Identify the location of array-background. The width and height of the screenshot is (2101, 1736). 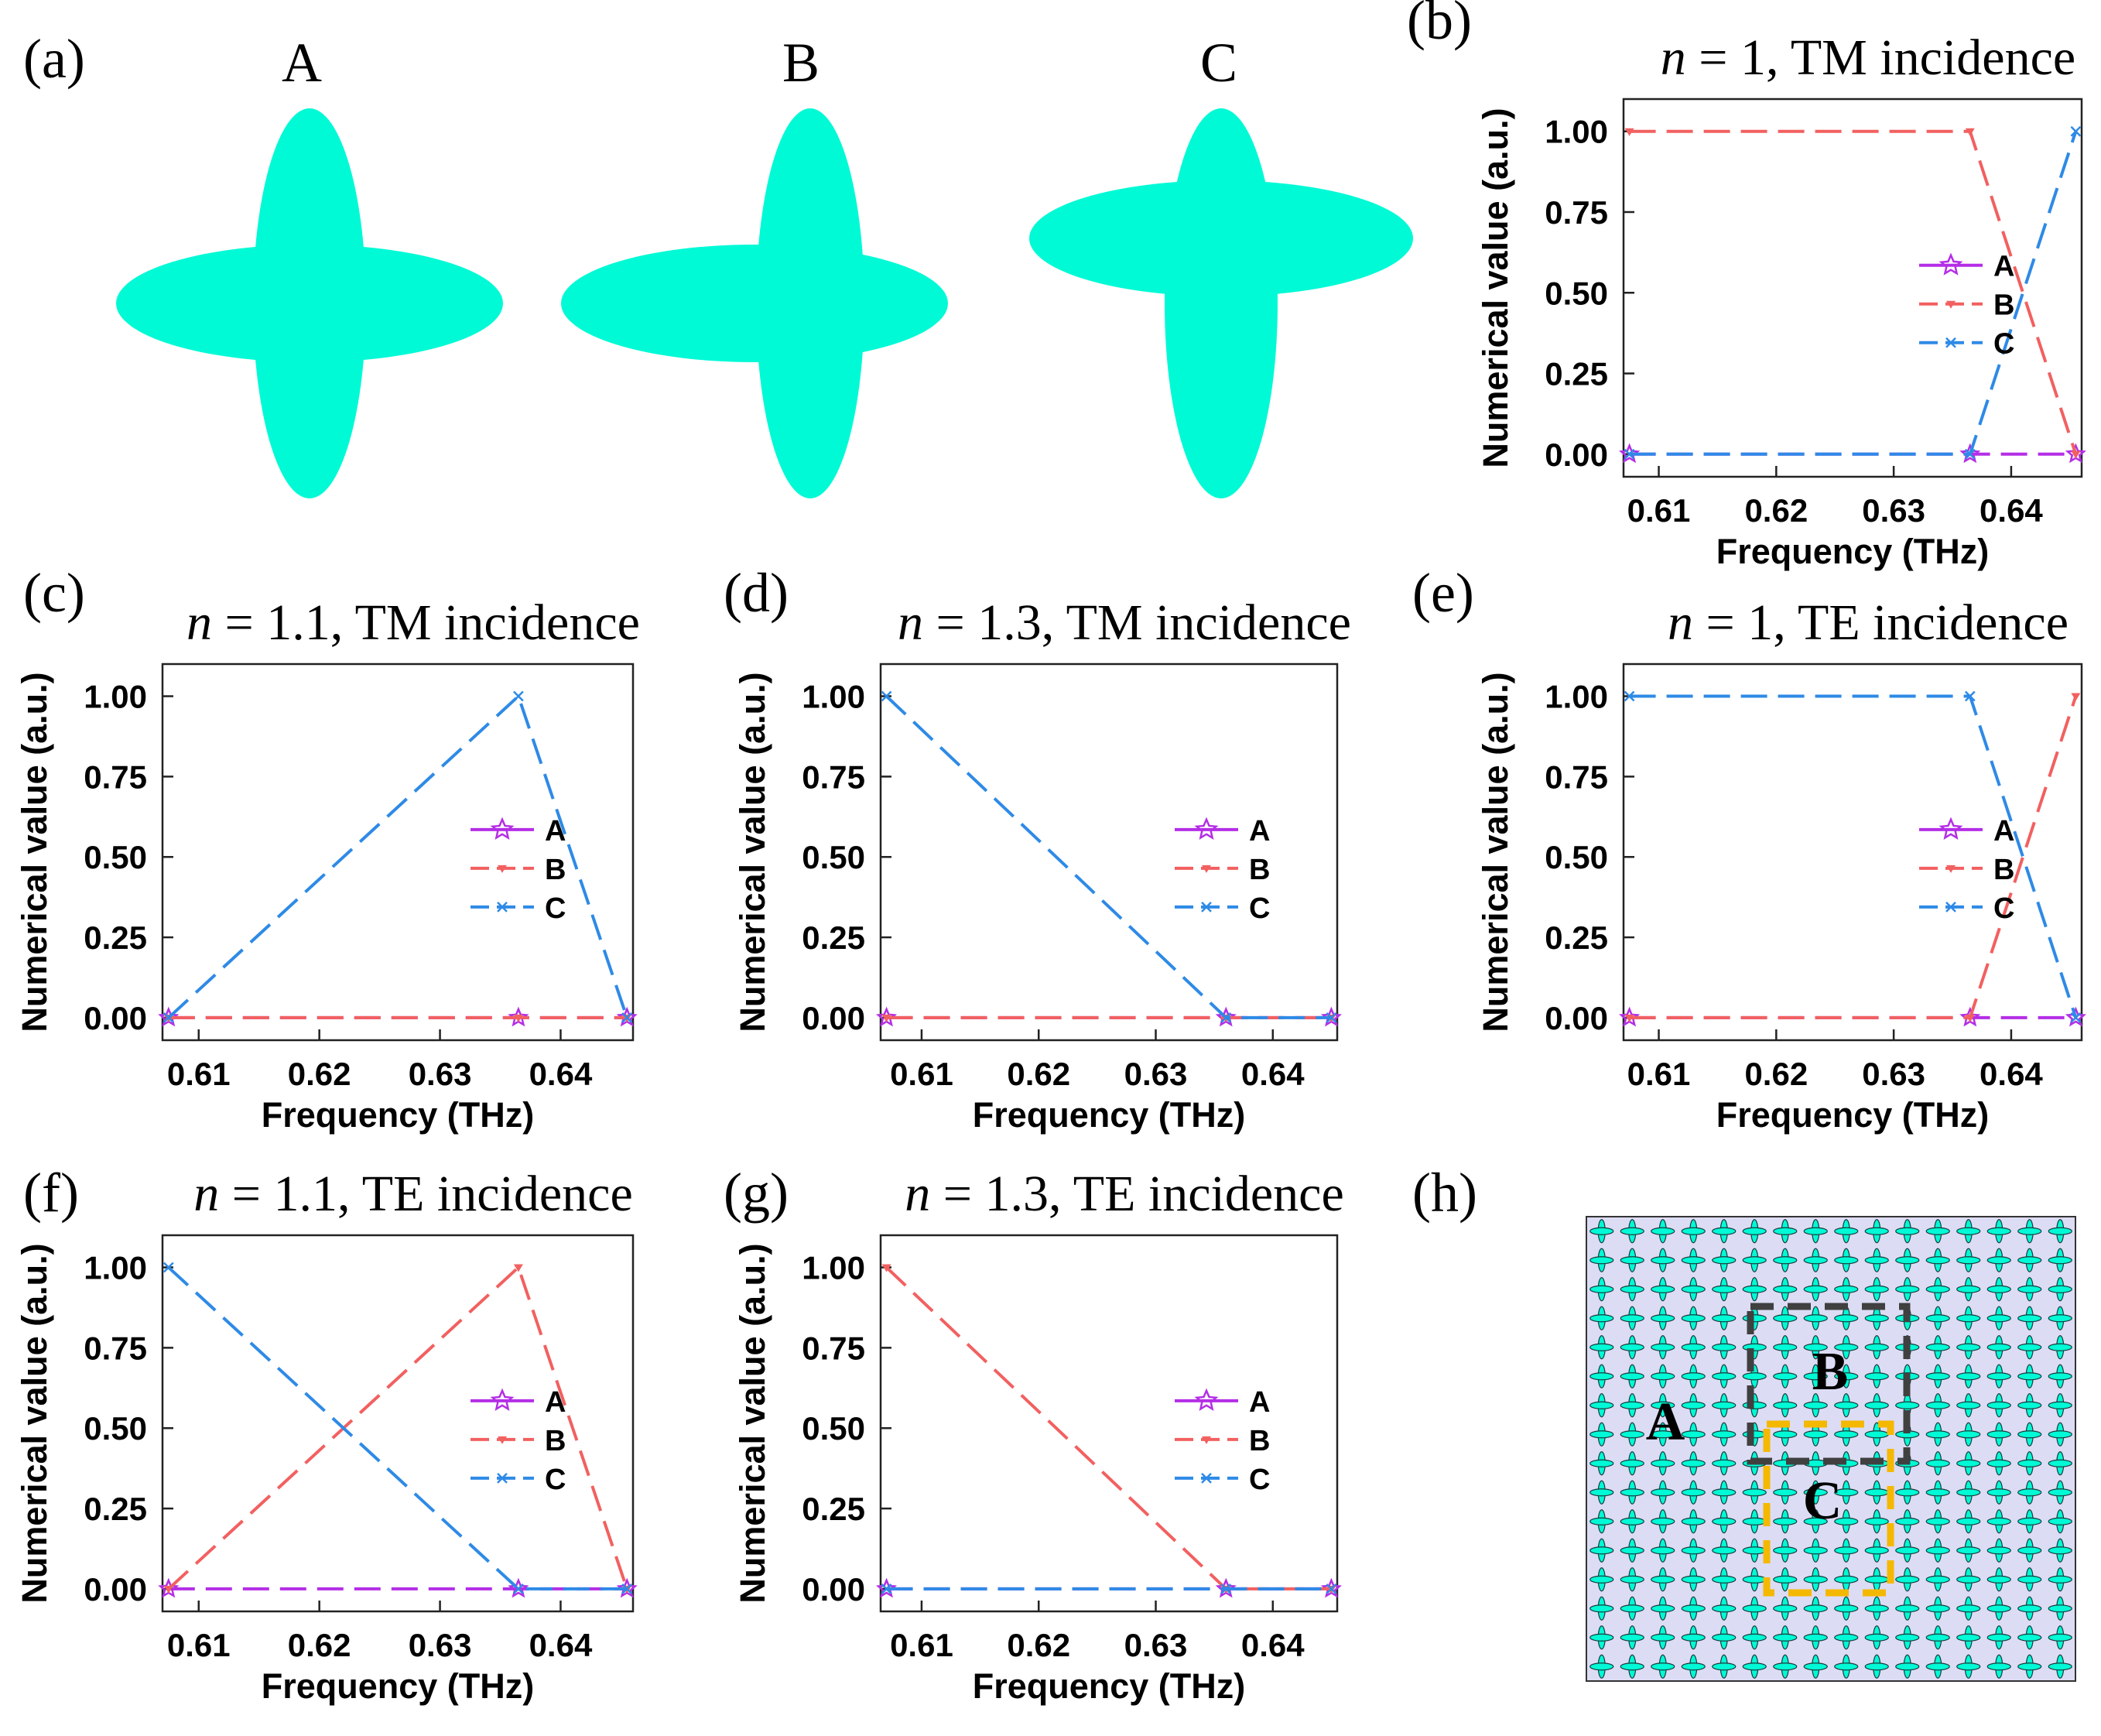
(1831, 1449).